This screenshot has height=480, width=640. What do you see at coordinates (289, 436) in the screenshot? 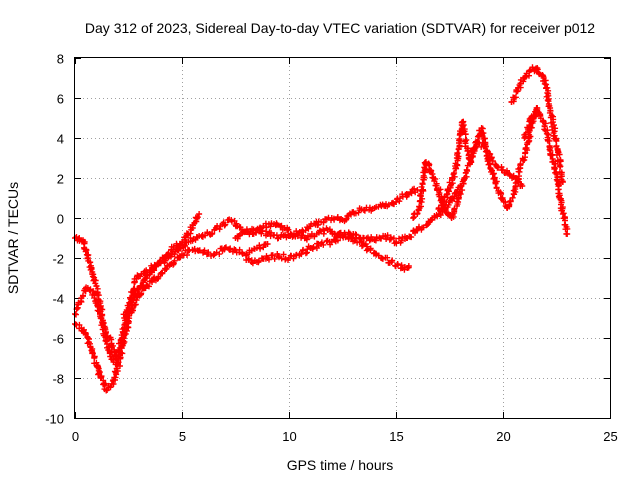
I see `x-tick-label: 10` at bounding box center [289, 436].